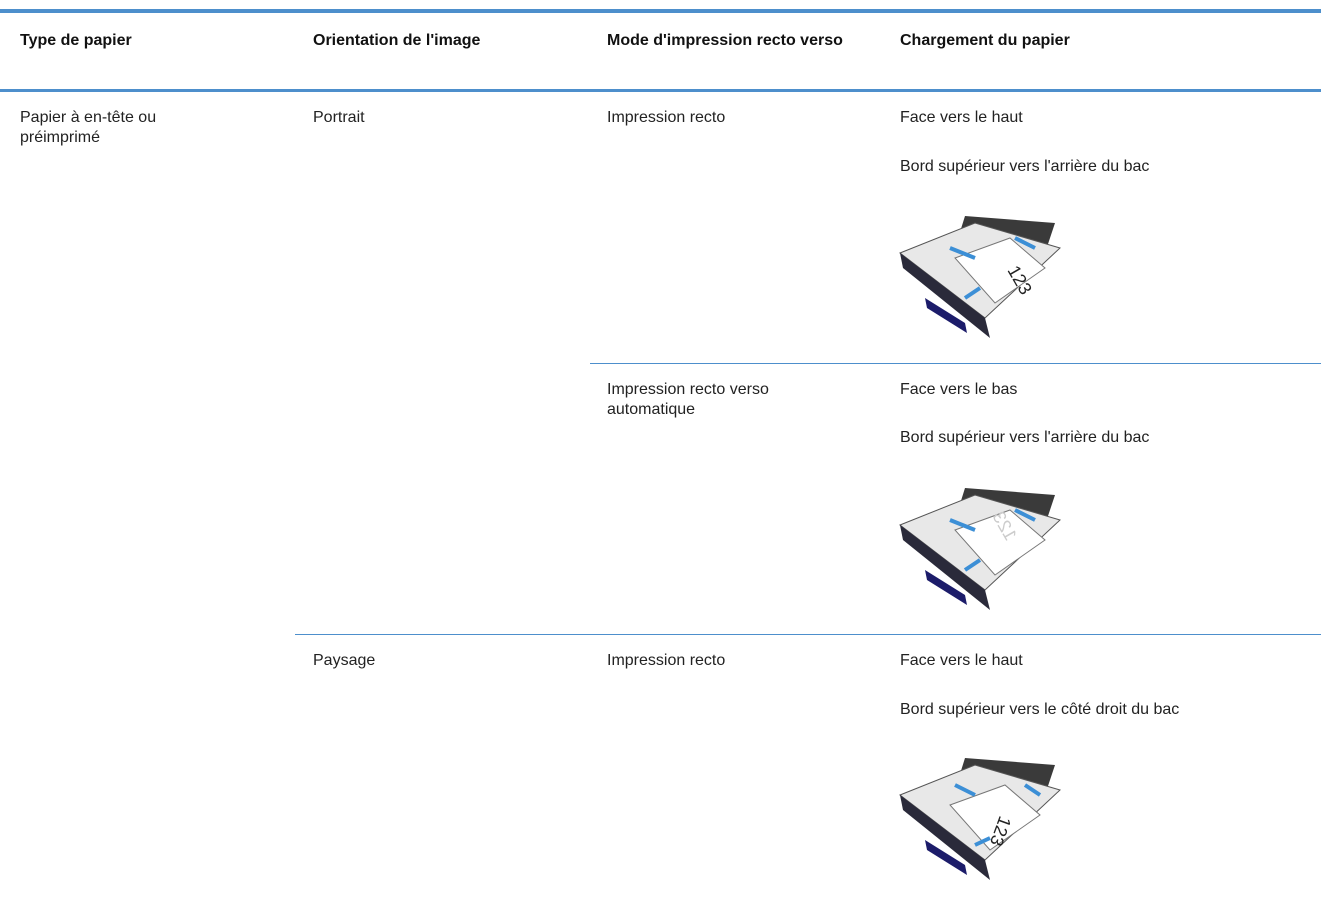  Describe the element at coordinates (660, 11) in the screenshot. I see `header-top-rule` at that location.